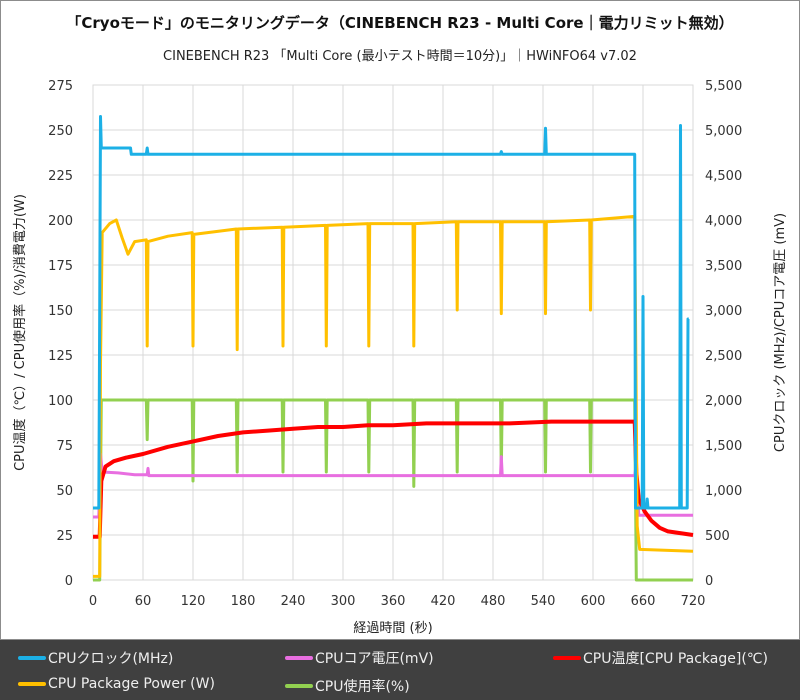 This screenshot has width=800, height=700. What do you see at coordinates (709, 581) in the screenshot?
I see `y-right-tick-label: 0` at bounding box center [709, 581].